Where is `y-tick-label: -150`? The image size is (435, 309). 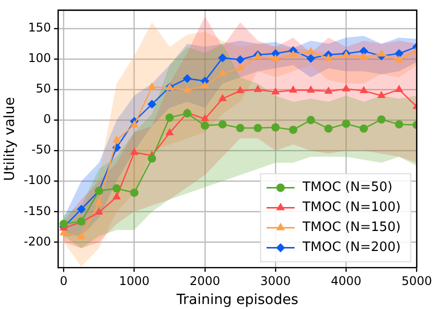 y-tick-label: -150 is located at coordinates (38, 211).